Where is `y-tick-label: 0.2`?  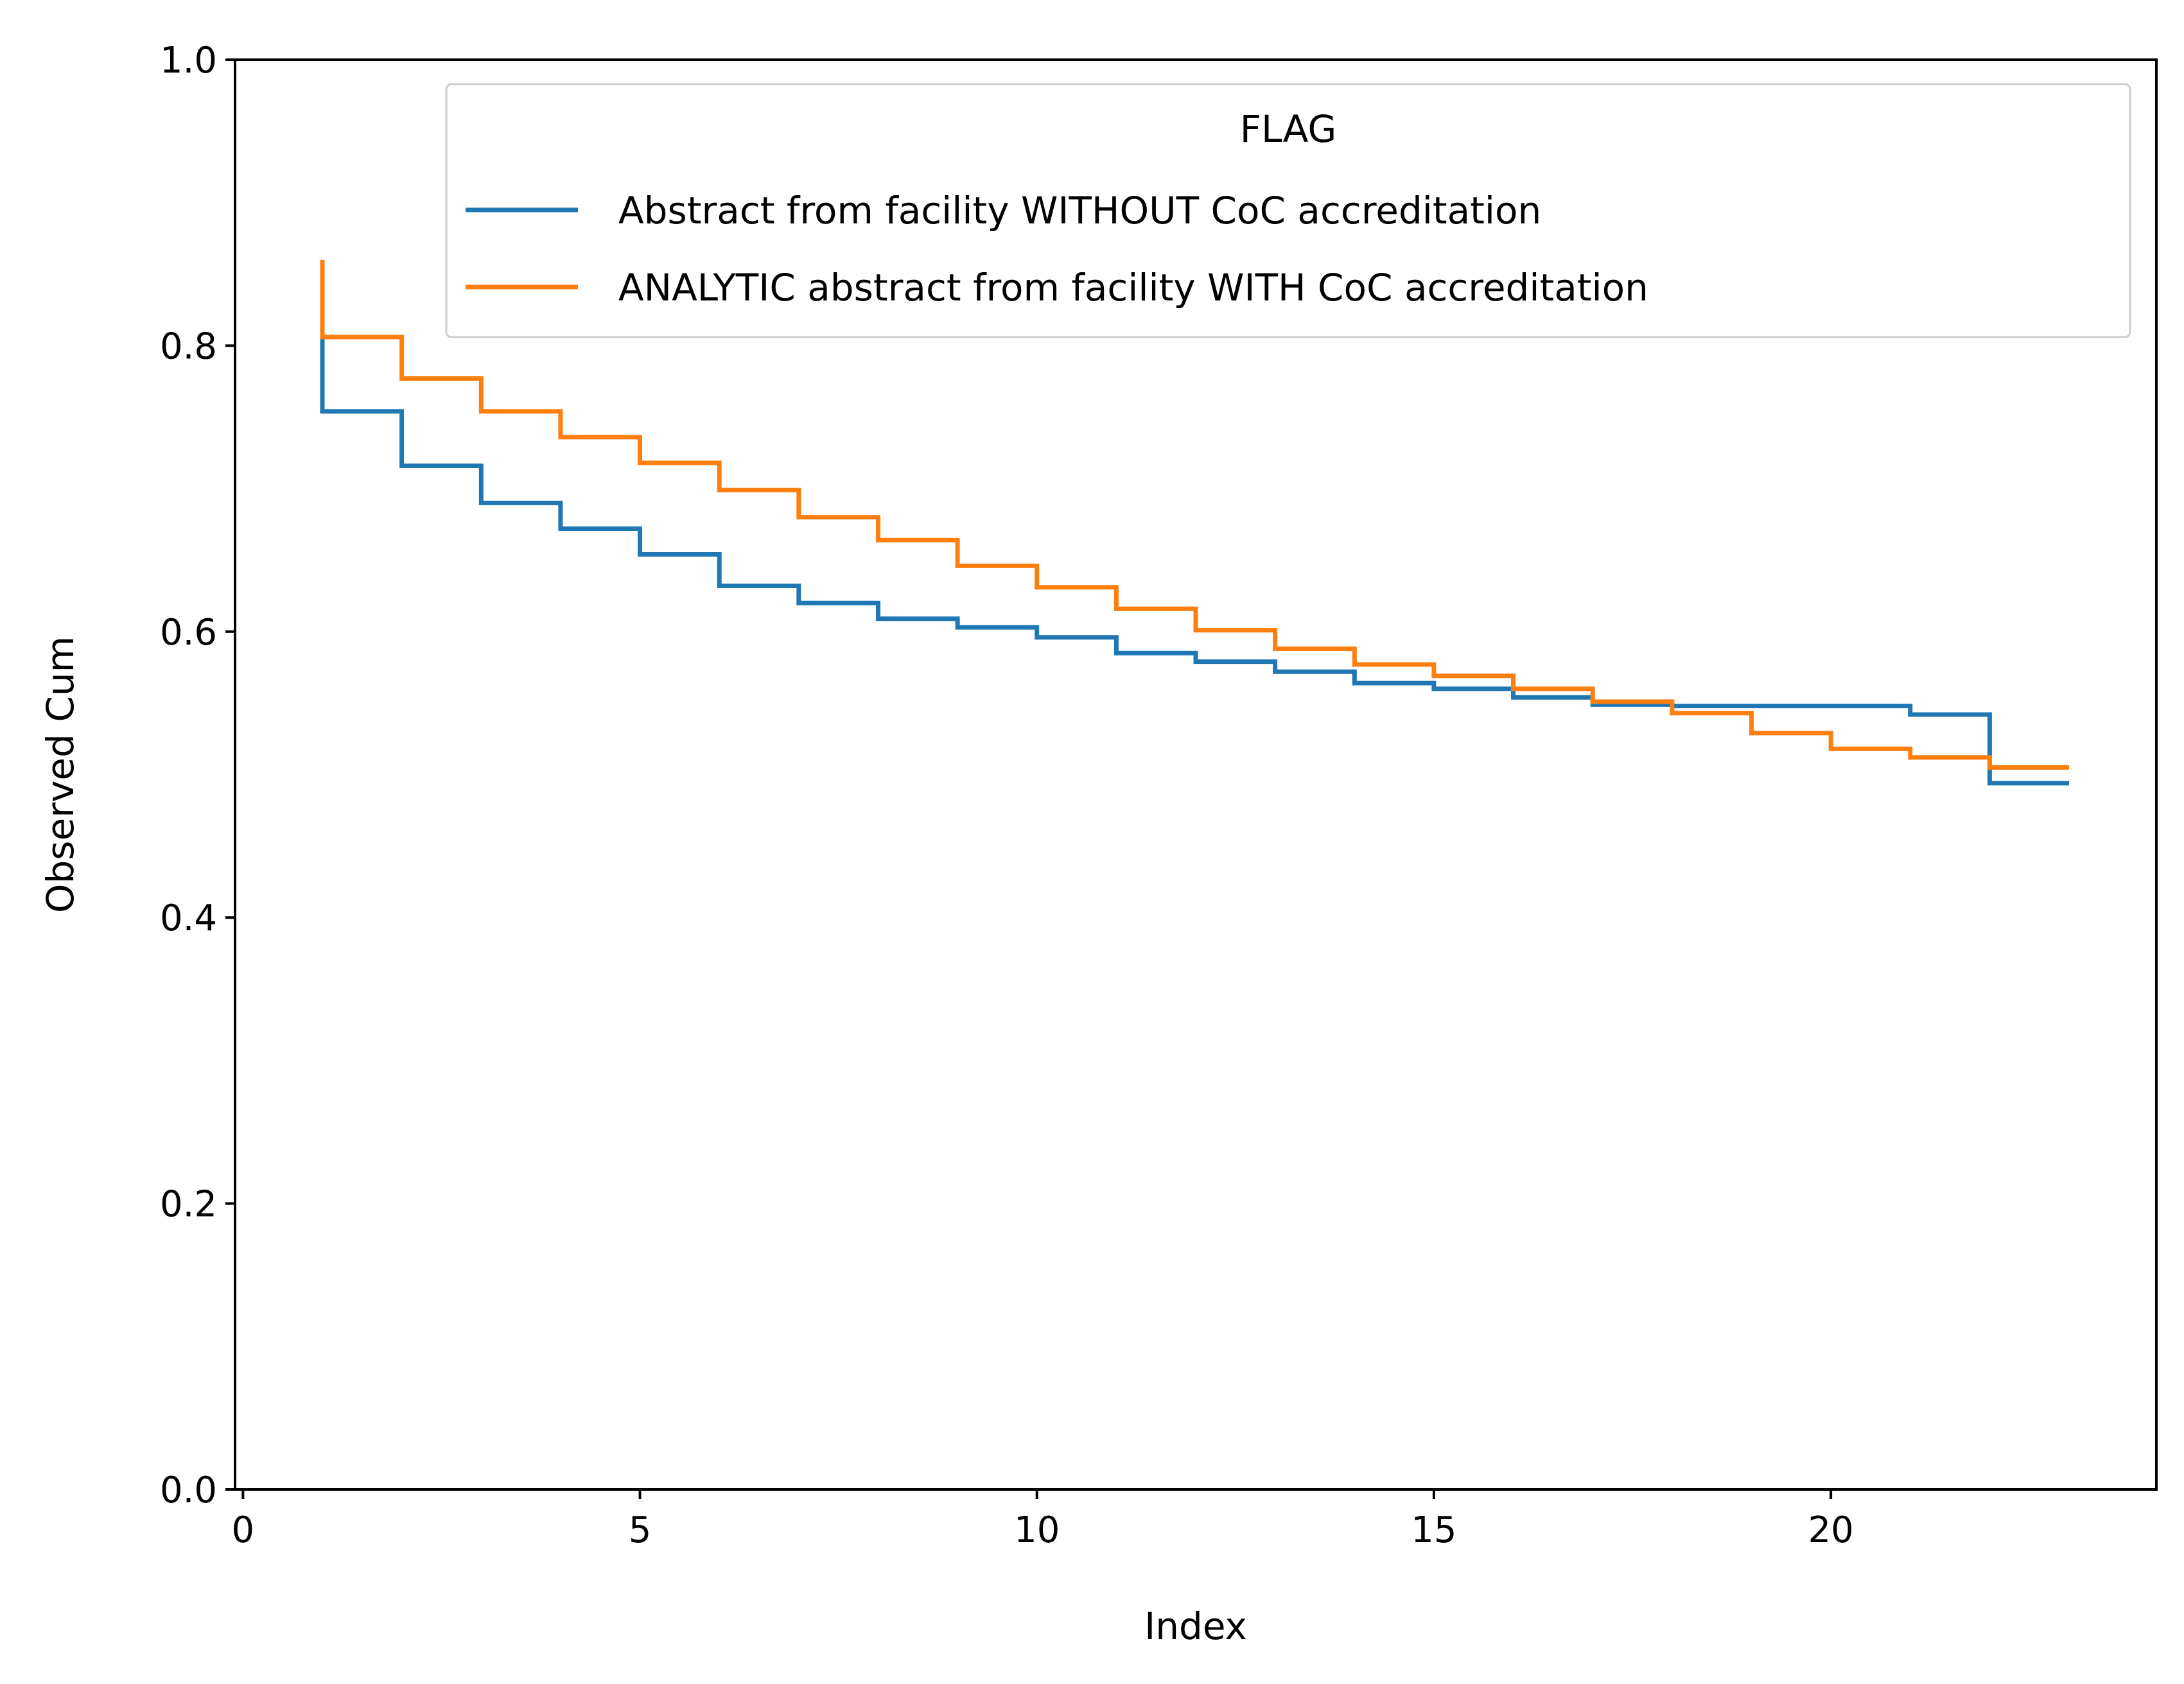
y-tick-label: 0.2 is located at coordinates (188, 1205).